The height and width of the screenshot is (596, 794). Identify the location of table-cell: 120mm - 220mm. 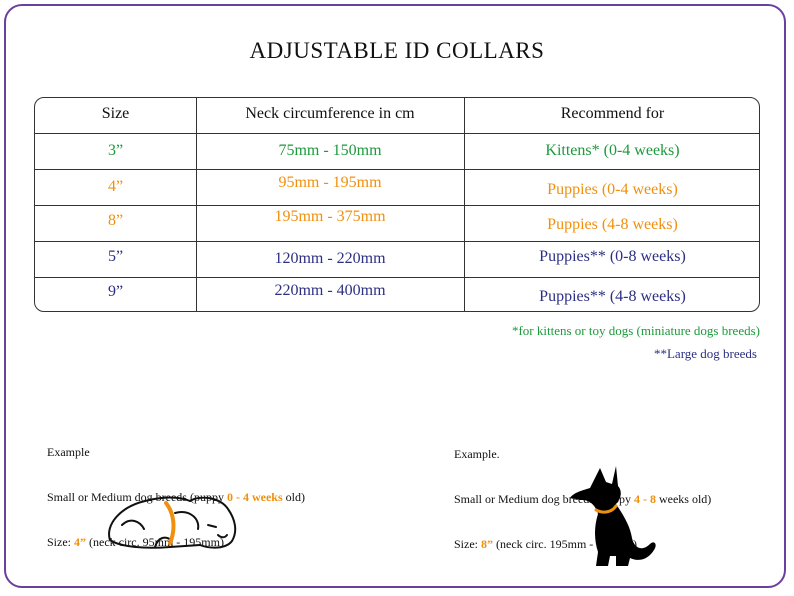
(330, 258).